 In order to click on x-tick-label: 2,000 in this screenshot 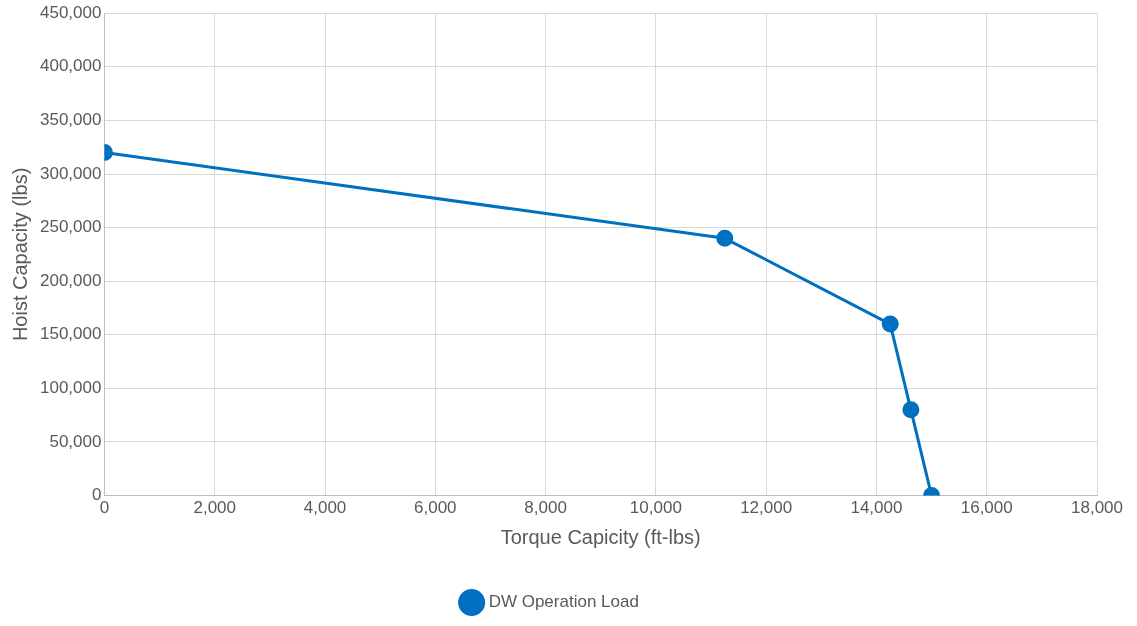, I will do `click(215, 508)`.